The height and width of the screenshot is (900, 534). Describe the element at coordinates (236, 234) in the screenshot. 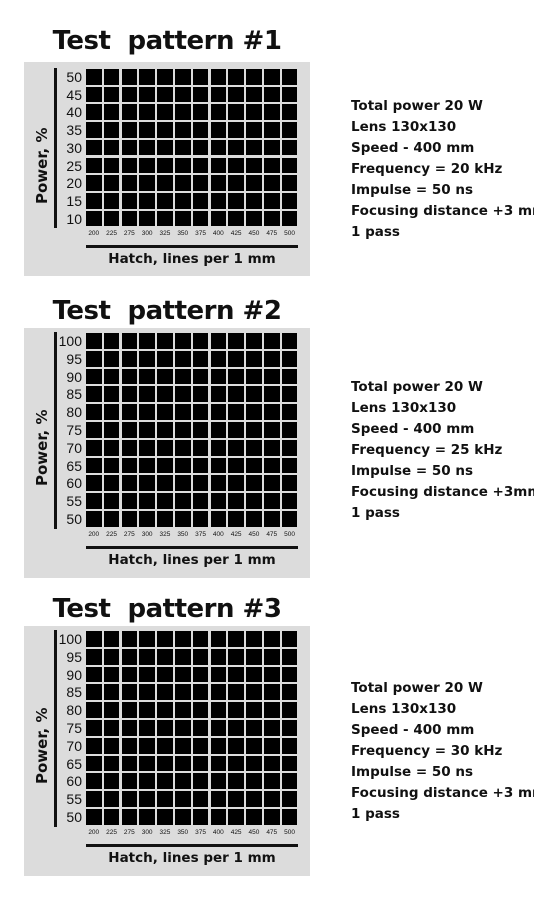

I see `hatch-tick-label: 425` at that location.